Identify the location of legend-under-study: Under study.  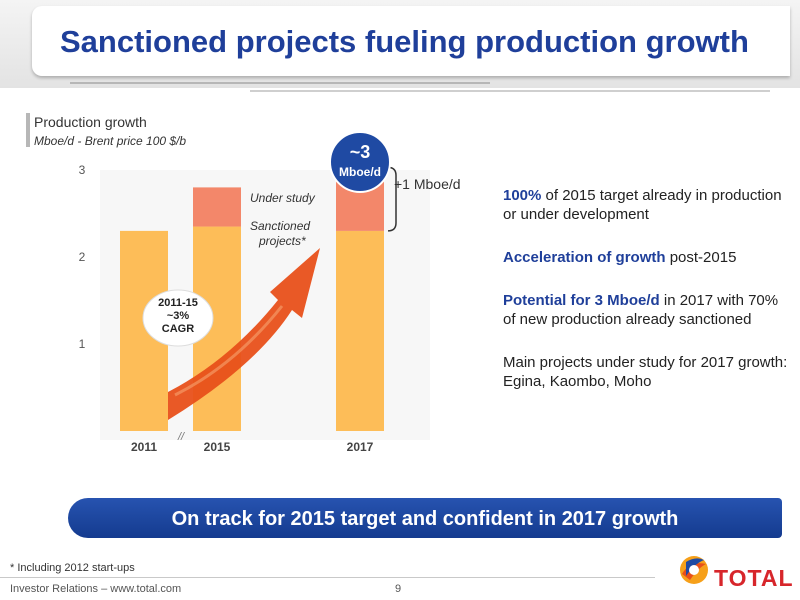
(283, 198).